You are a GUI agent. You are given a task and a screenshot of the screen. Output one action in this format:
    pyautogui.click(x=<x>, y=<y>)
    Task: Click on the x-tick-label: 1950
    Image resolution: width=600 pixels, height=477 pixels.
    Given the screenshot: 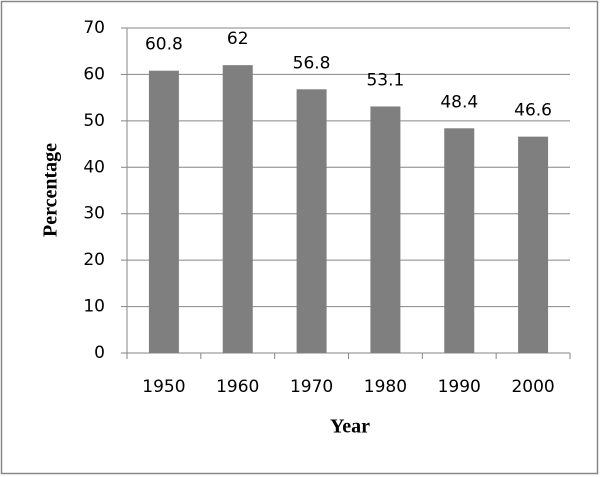 What is the action you would take?
    pyautogui.click(x=163, y=387)
    